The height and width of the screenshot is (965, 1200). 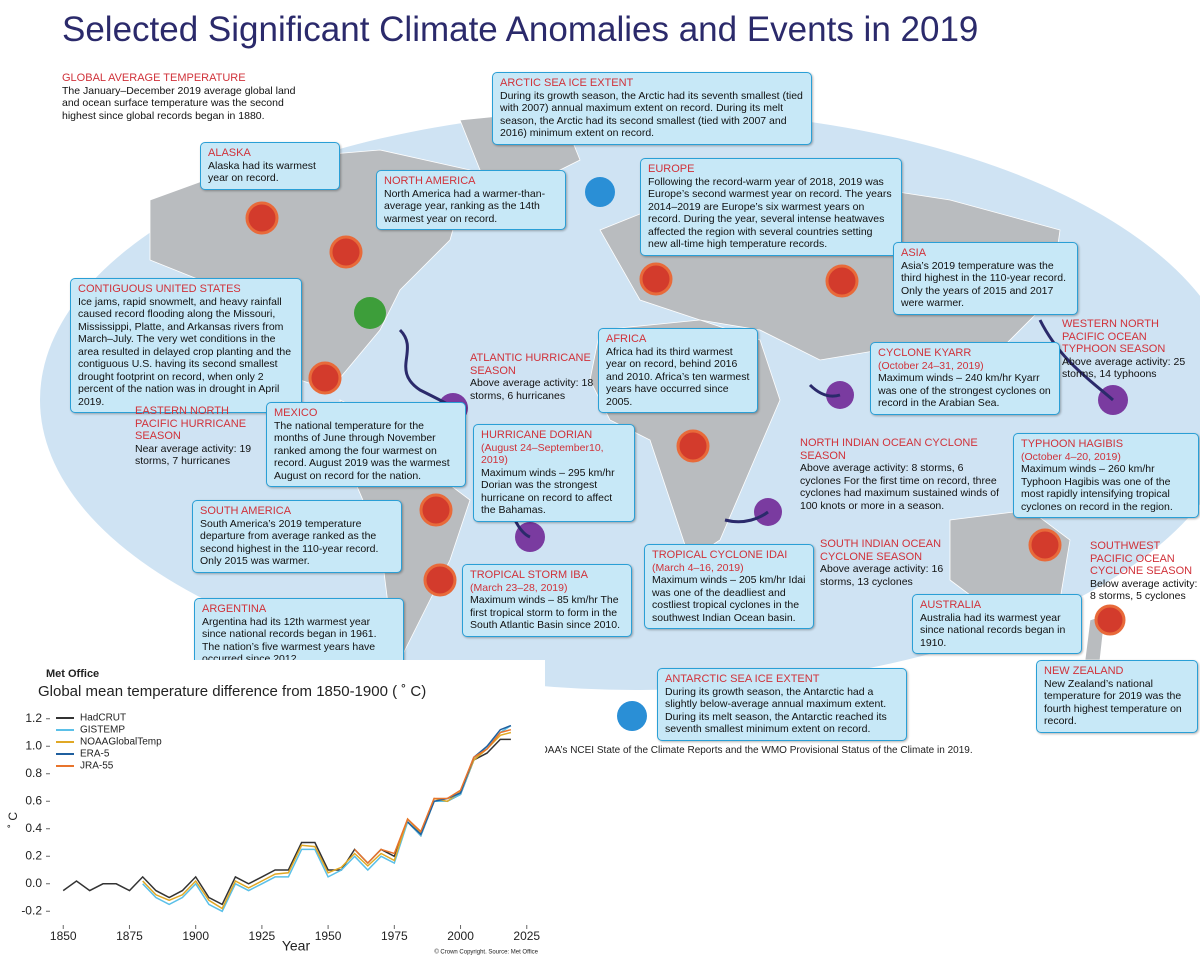 What do you see at coordinates (931, 365) in the screenshot?
I see `callout-date: (October 24–31, 2019)` at bounding box center [931, 365].